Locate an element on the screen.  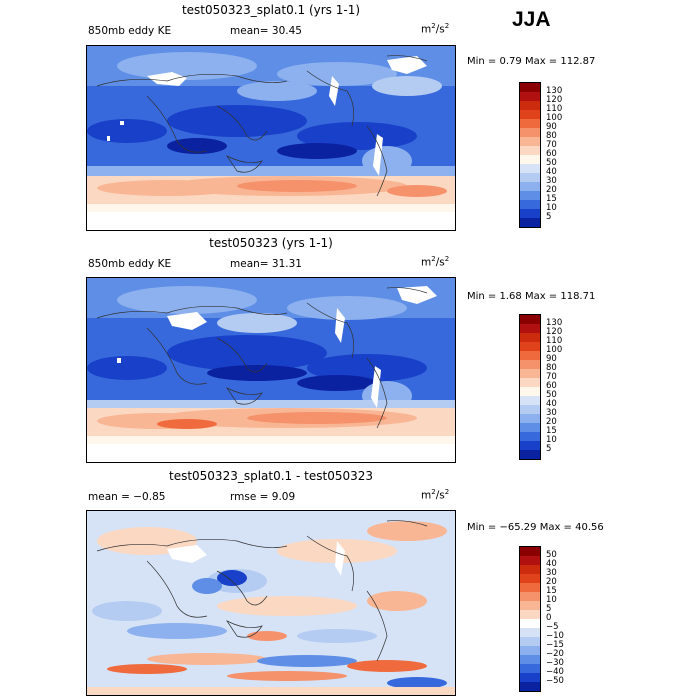
colorbar-tick-label: −50 is located at coordinates (555, 681).